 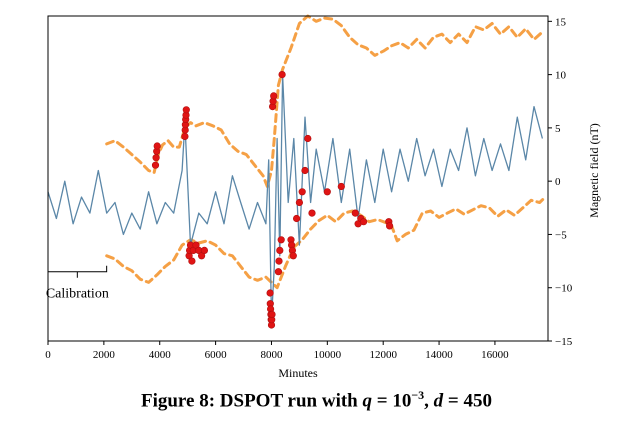 What do you see at coordinates (564, 289) in the screenshot?
I see `y-tick-label: −10` at bounding box center [564, 289].